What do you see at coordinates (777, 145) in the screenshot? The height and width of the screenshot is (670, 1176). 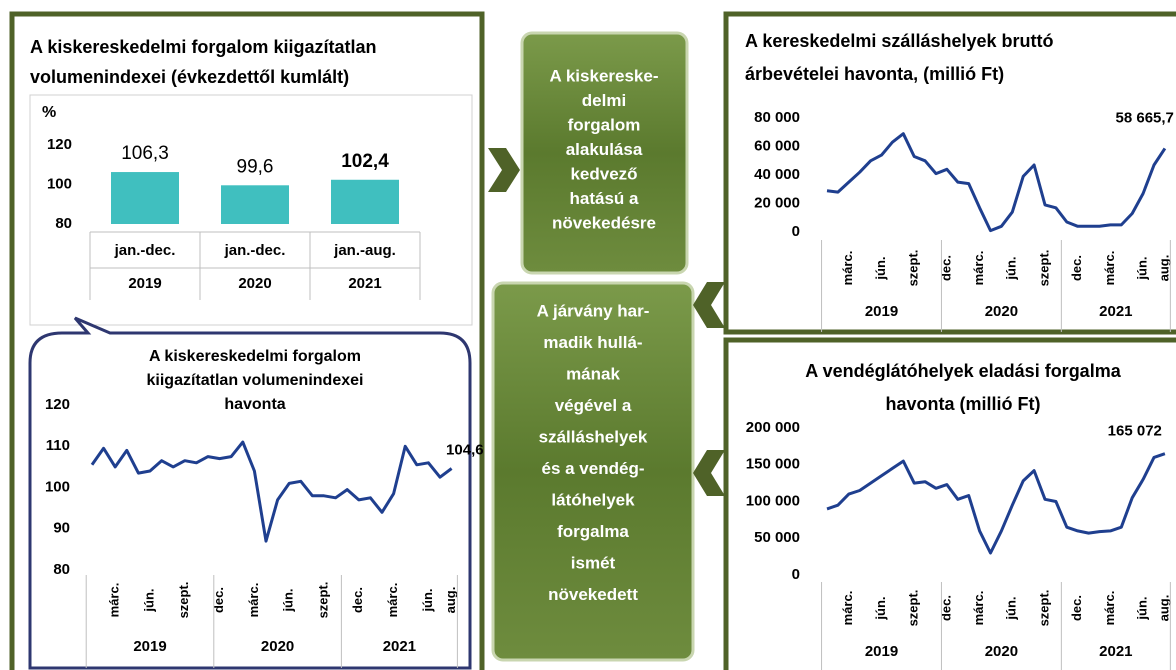 I see `y-tick-label: 60 000` at bounding box center [777, 145].